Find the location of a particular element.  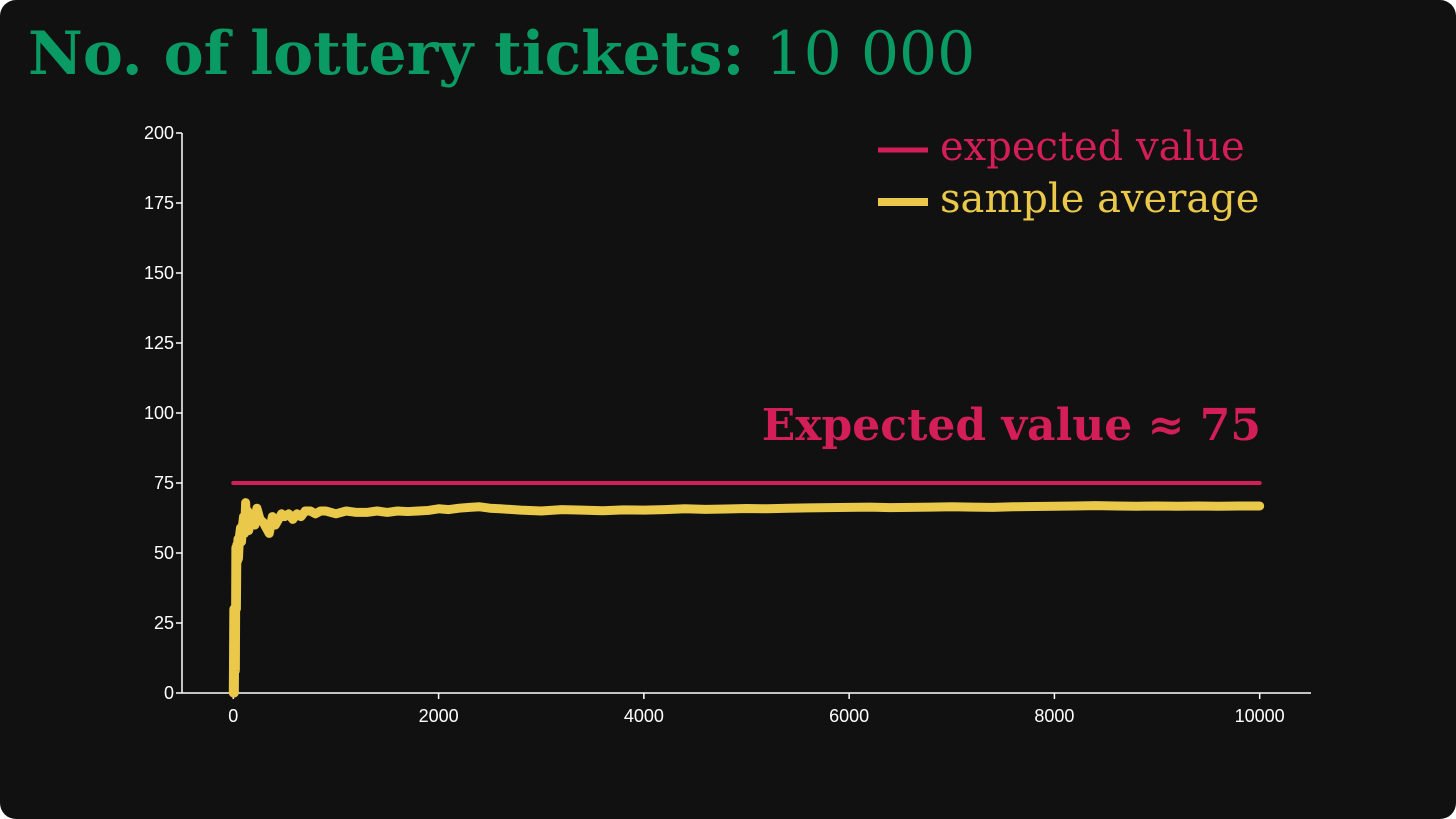

legend: expected value sample average is located at coordinates (1068, 173).